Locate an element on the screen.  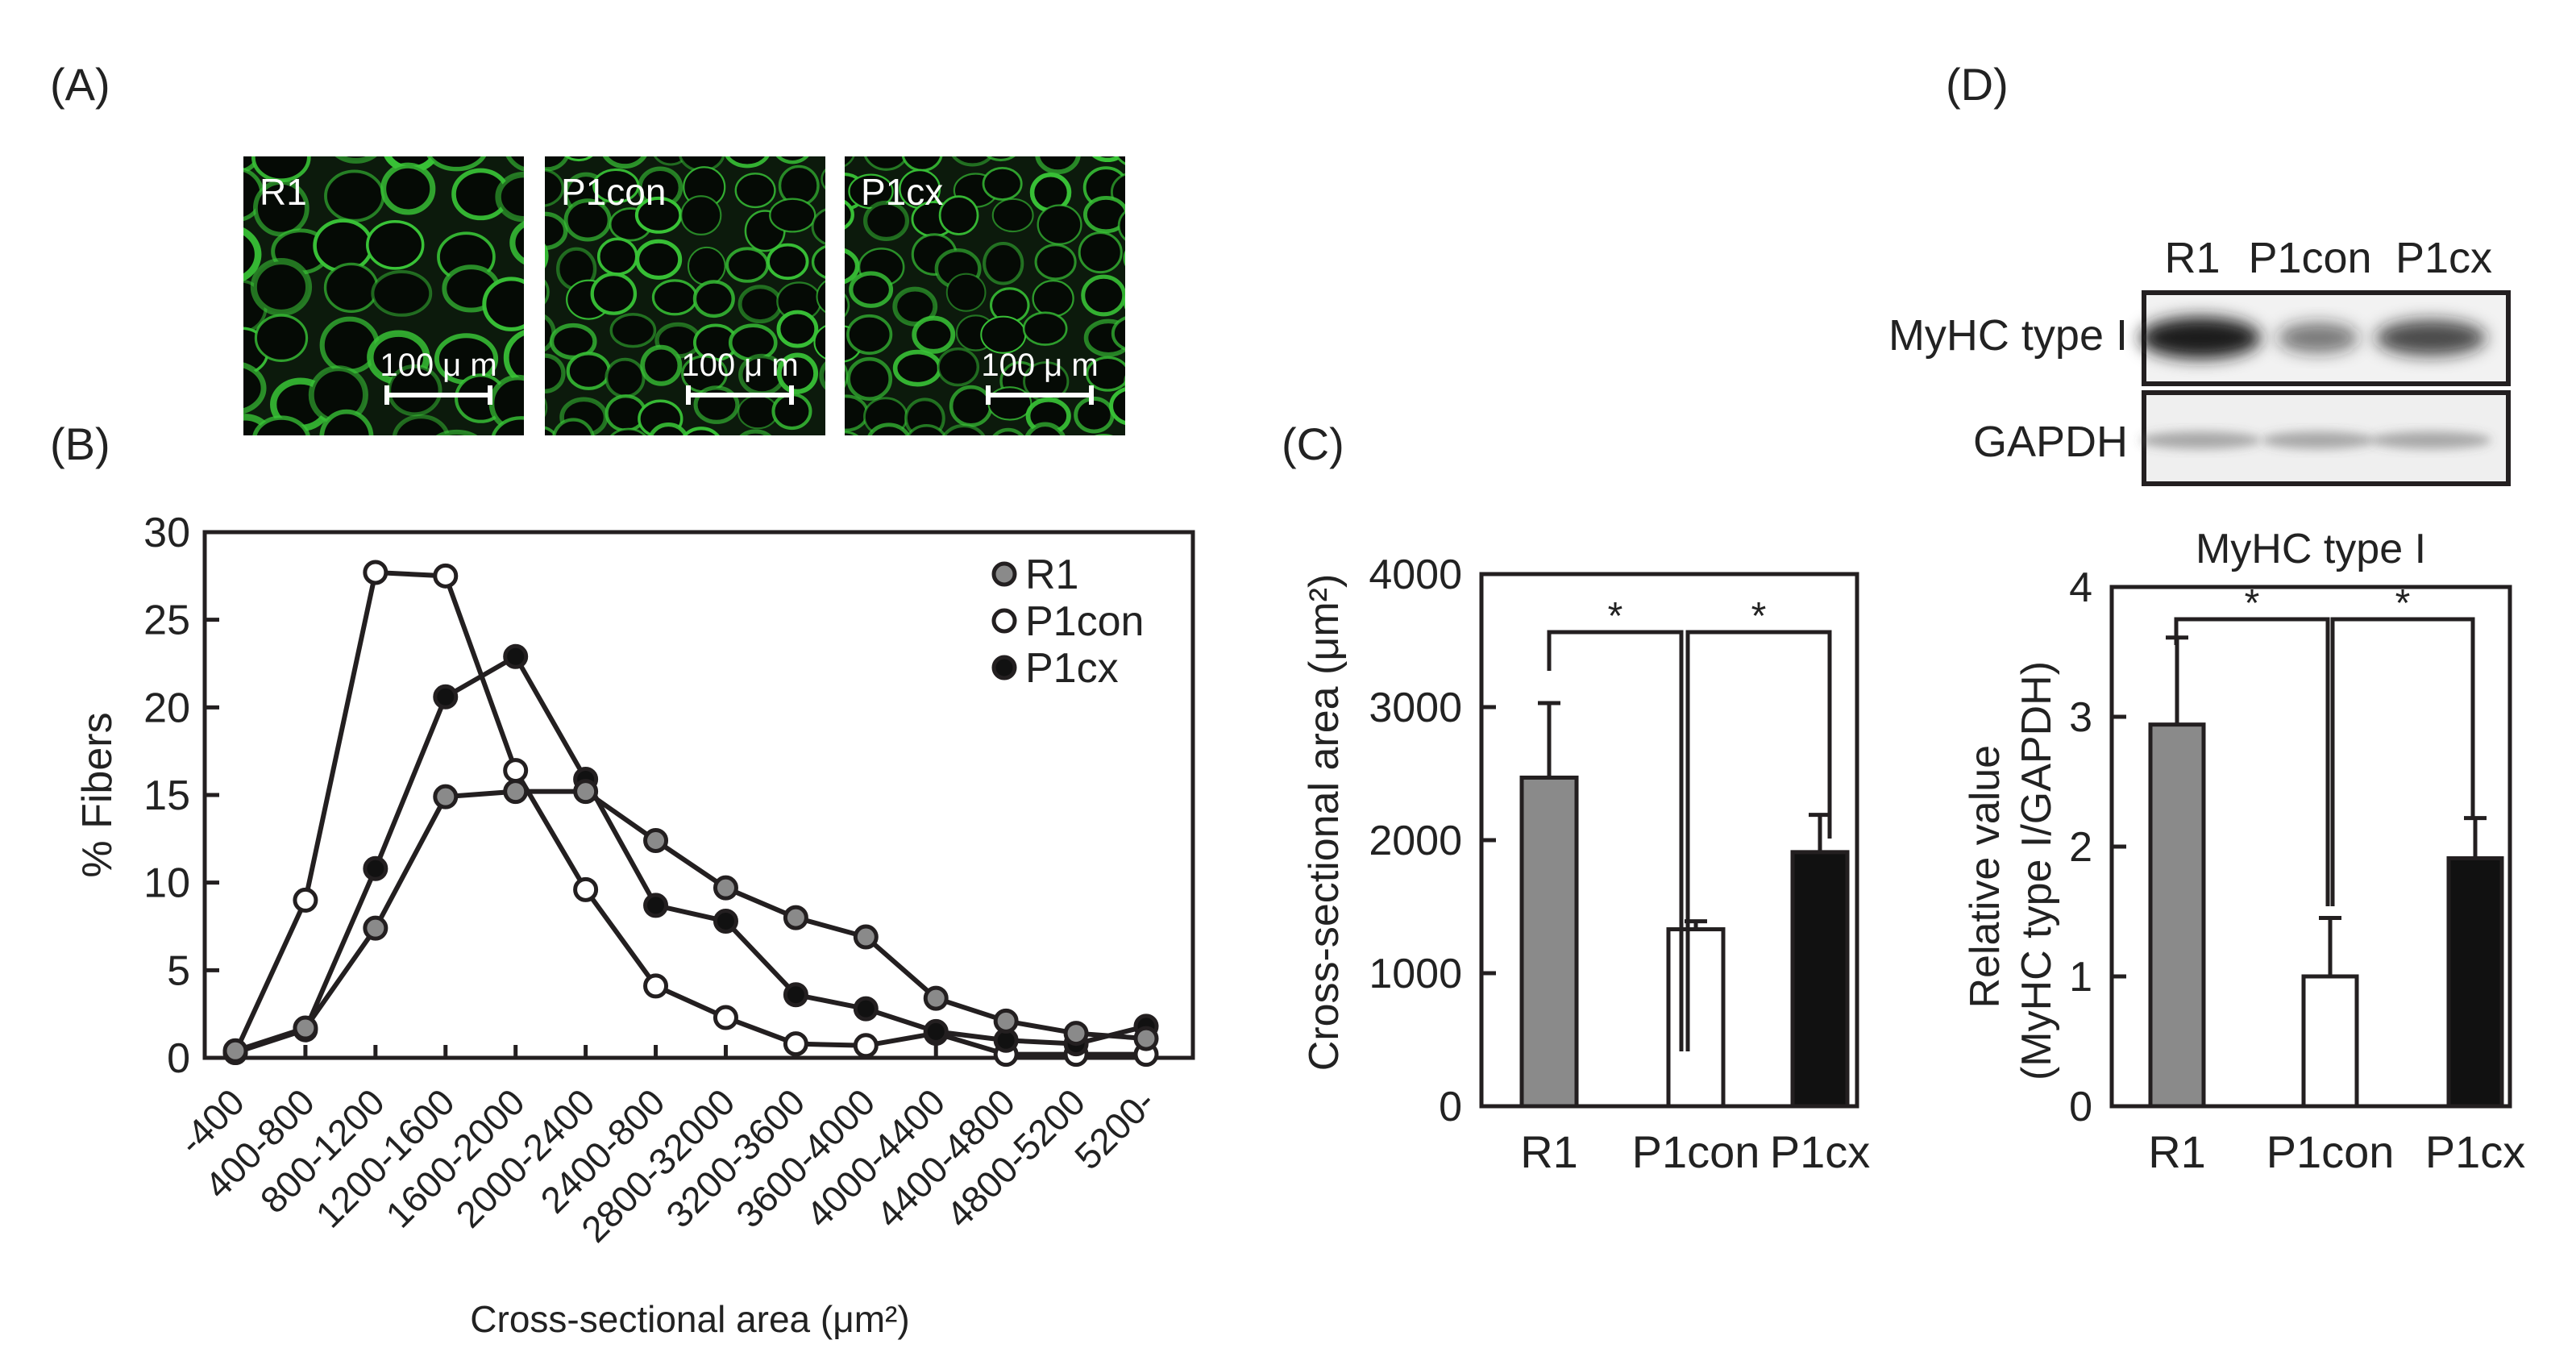
significance-star: * is located at coordinates (2403, 603).